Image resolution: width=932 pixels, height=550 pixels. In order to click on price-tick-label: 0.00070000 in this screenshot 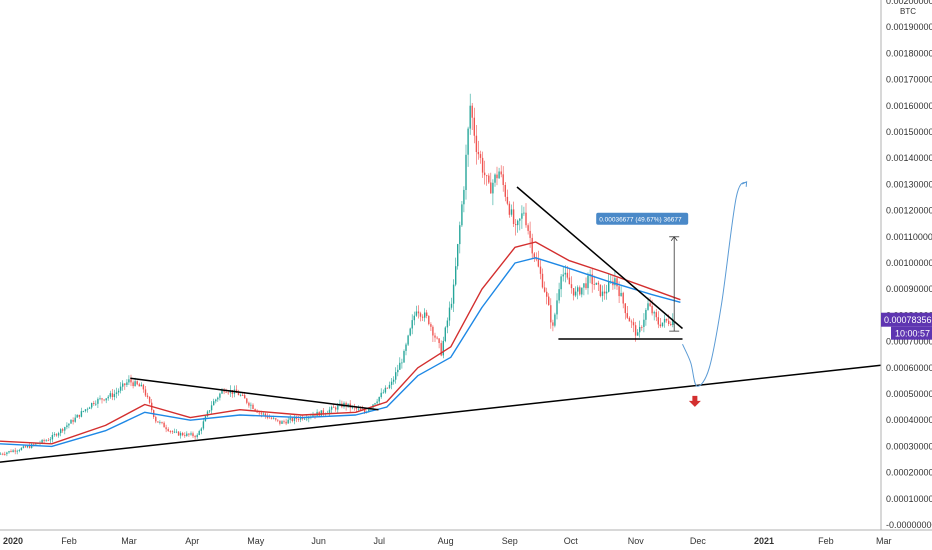, I will do `click(909, 342)`.